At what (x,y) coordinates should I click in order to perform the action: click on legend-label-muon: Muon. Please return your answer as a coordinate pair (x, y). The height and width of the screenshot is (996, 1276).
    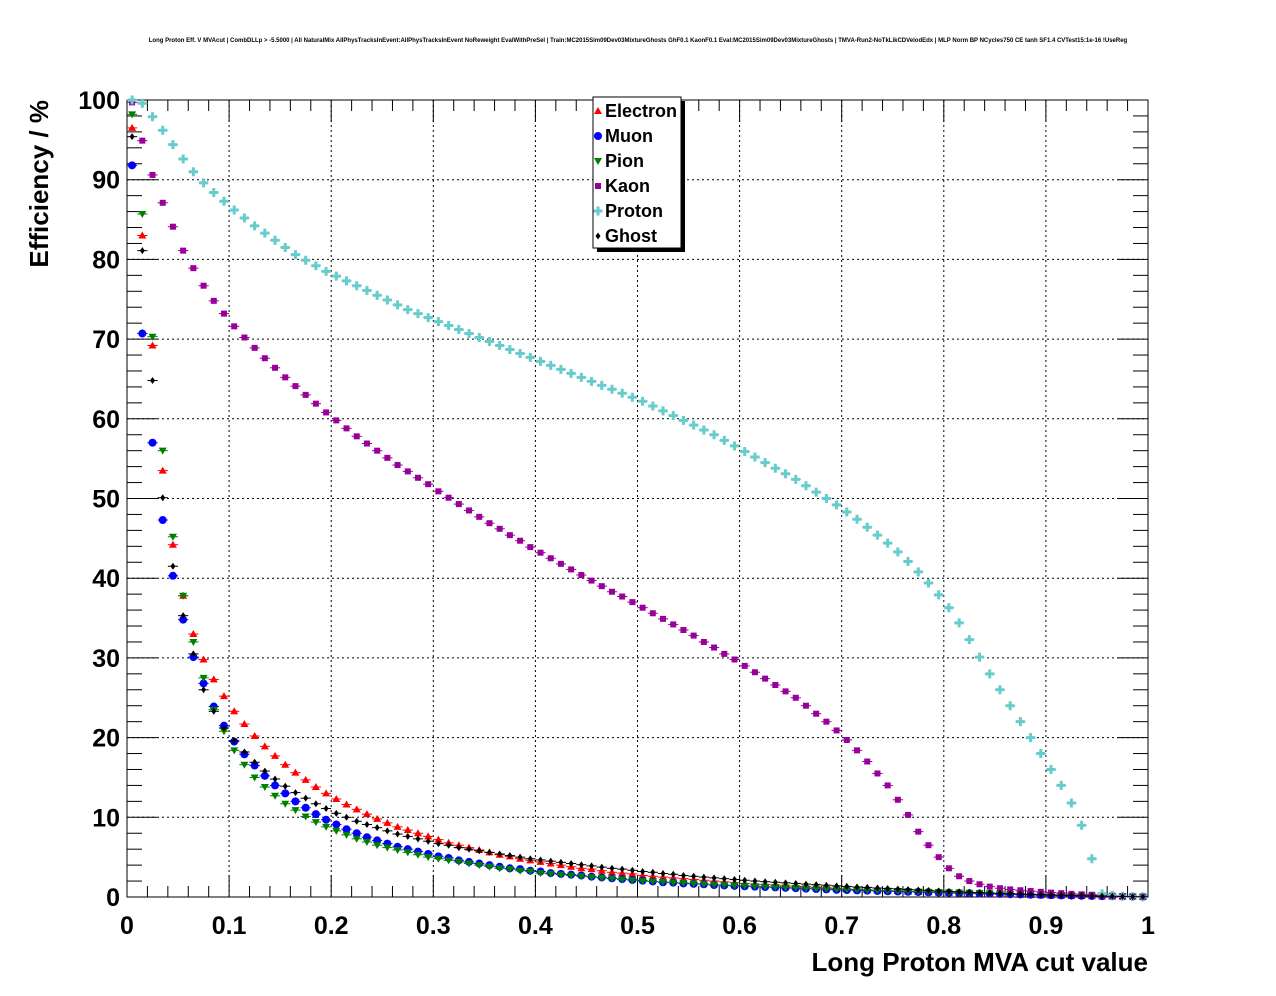
    Looking at the image, I should click on (629, 136).